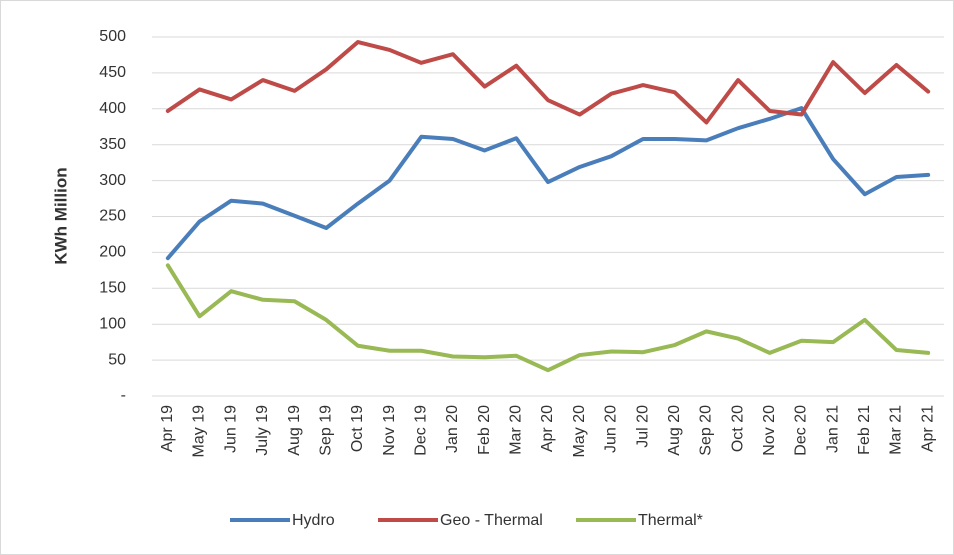 This screenshot has width=954, height=555. I want to click on x-tick-label: Jan 20, so click(452, 429).